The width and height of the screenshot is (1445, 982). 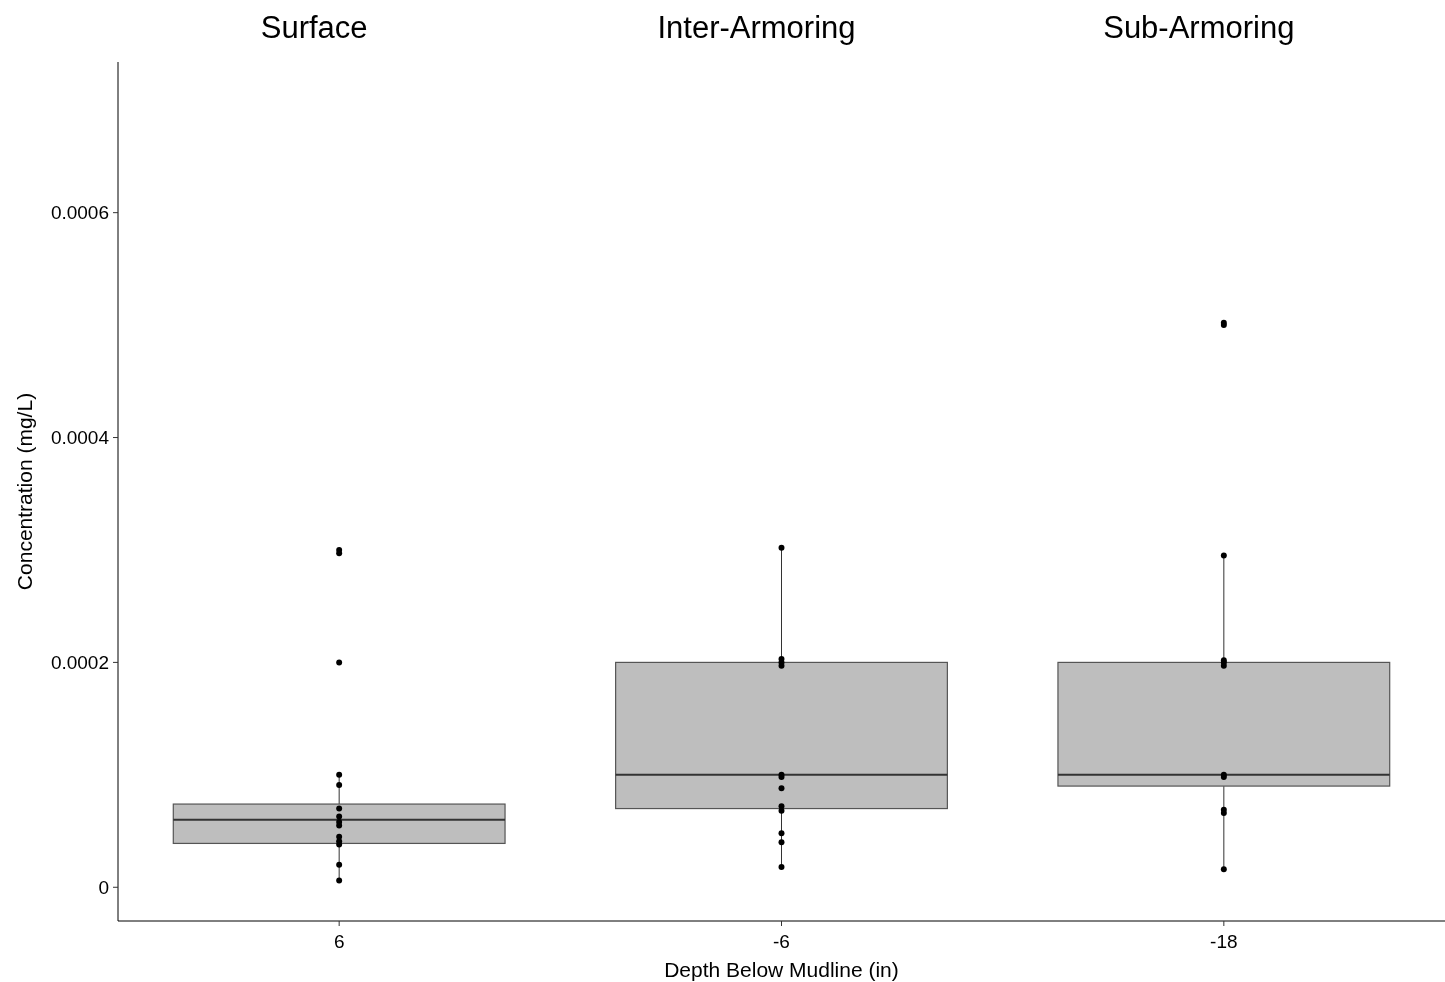 I want to click on x-tick-label: 6, so click(x=339, y=941).